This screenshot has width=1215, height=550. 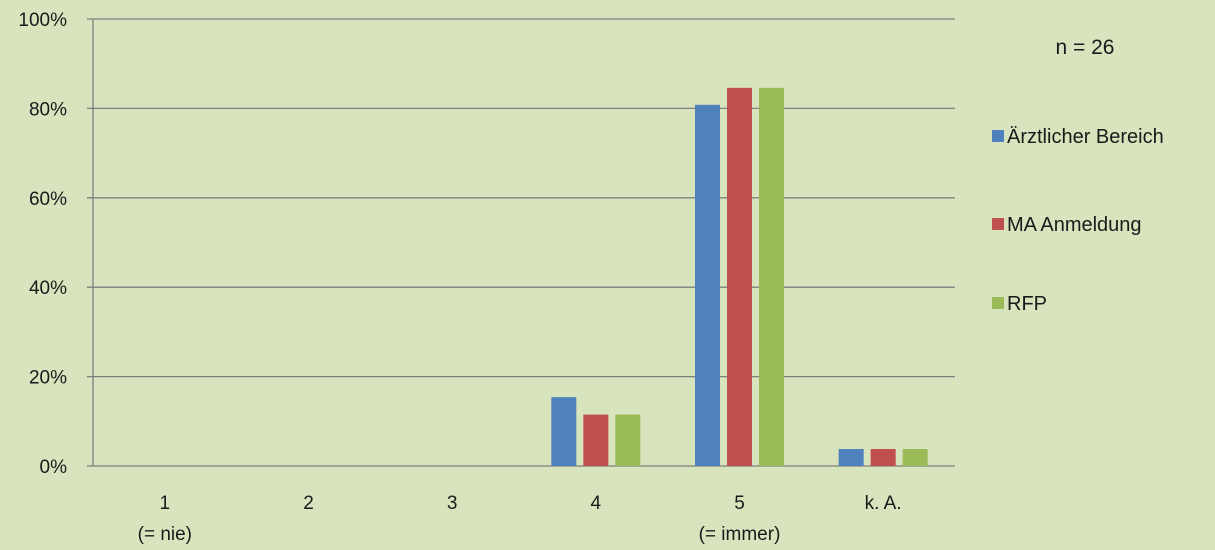 What do you see at coordinates (42, 20) in the screenshot?
I see `y-tick-label: 100%` at bounding box center [42, 20].